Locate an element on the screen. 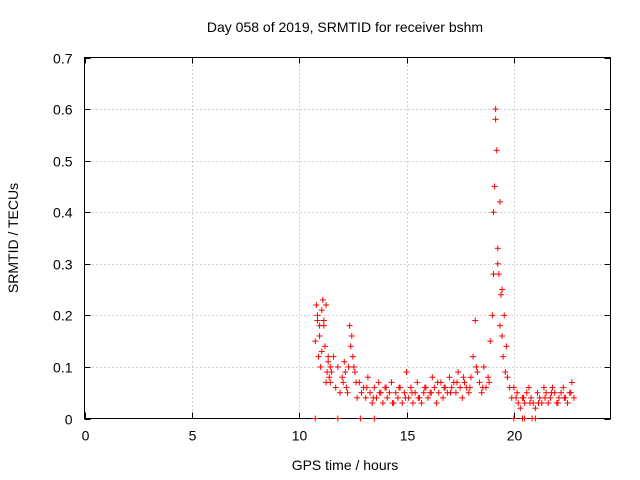  y-tick-label: 0.2 is located at coordinates (63, 316).